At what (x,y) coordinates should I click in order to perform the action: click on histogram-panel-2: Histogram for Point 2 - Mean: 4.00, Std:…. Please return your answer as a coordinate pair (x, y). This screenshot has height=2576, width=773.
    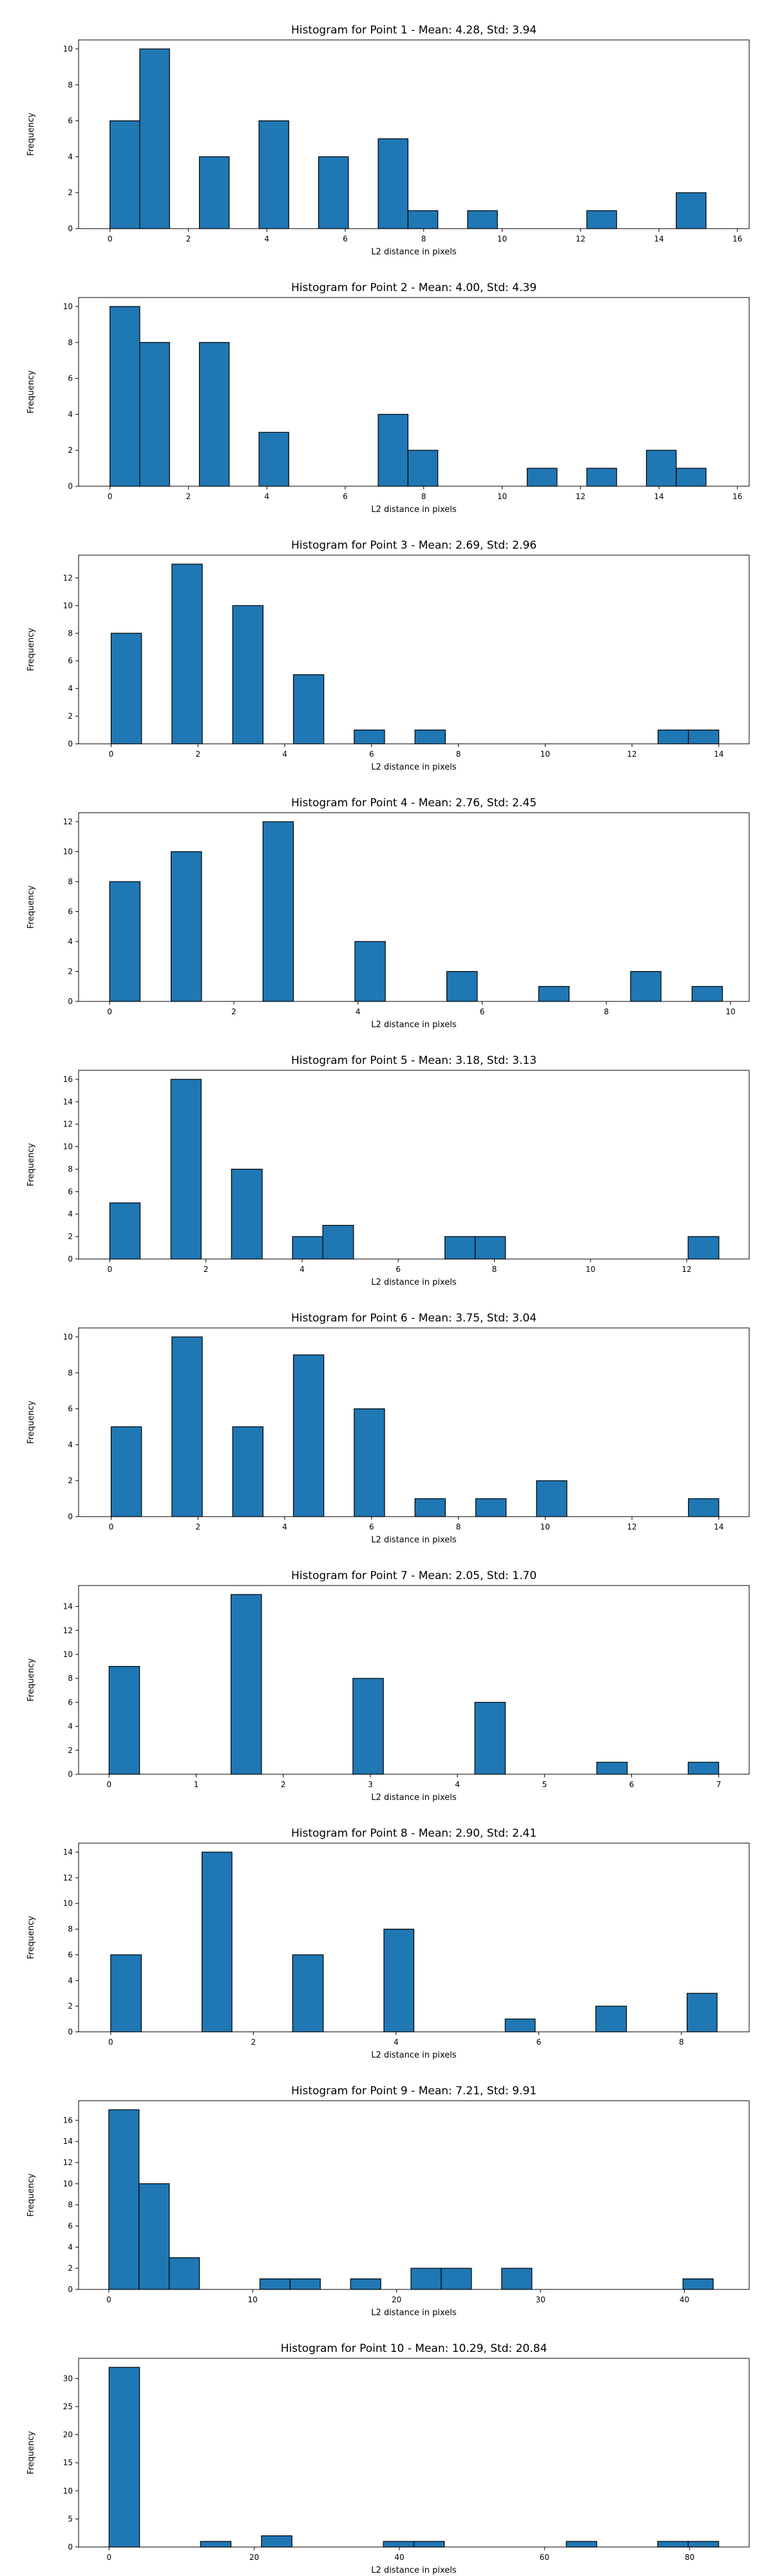
    Looking at the image, I should click on (388, 398).